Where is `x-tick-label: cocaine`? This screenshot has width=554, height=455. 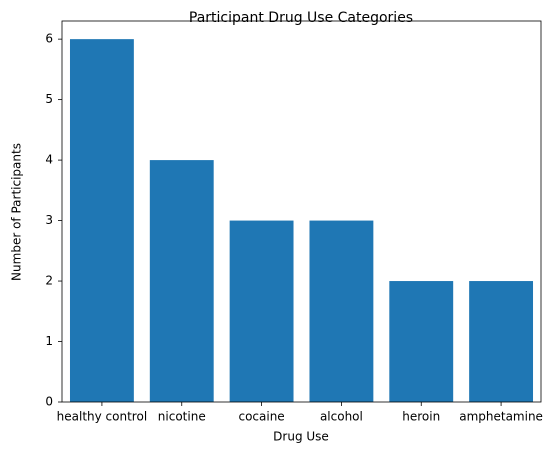
x-tick-label: cocaine is located at coordinates (261, 417).